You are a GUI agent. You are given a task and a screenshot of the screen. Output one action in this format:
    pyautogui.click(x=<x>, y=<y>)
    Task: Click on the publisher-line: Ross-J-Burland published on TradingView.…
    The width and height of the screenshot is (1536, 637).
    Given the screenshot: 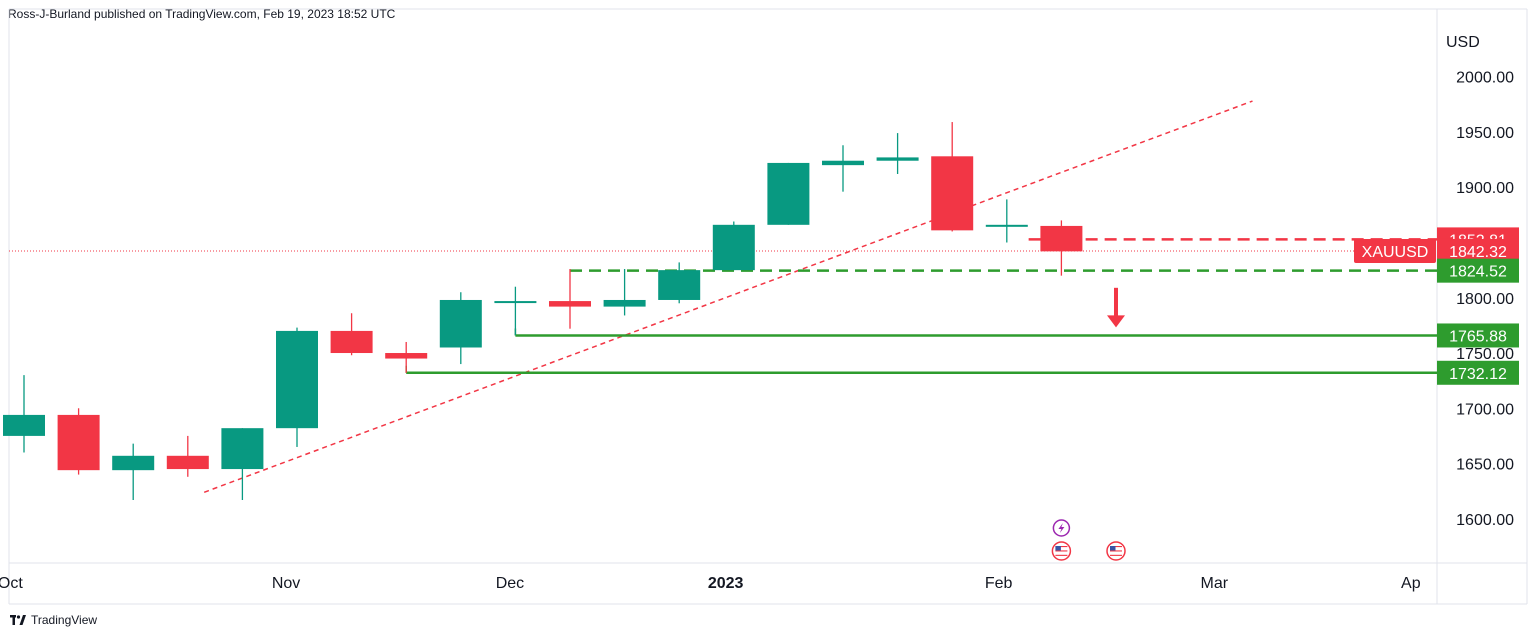 What is the action you would take?
    pyautogui.click(x=202, y=14)
    